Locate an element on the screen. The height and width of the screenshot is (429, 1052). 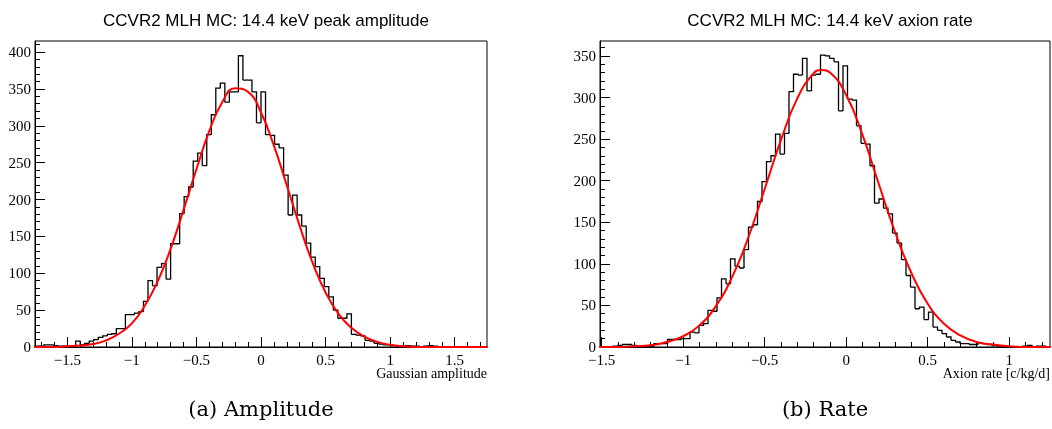
x-tick-label: −1.5 is located at coordinates (67, 359).